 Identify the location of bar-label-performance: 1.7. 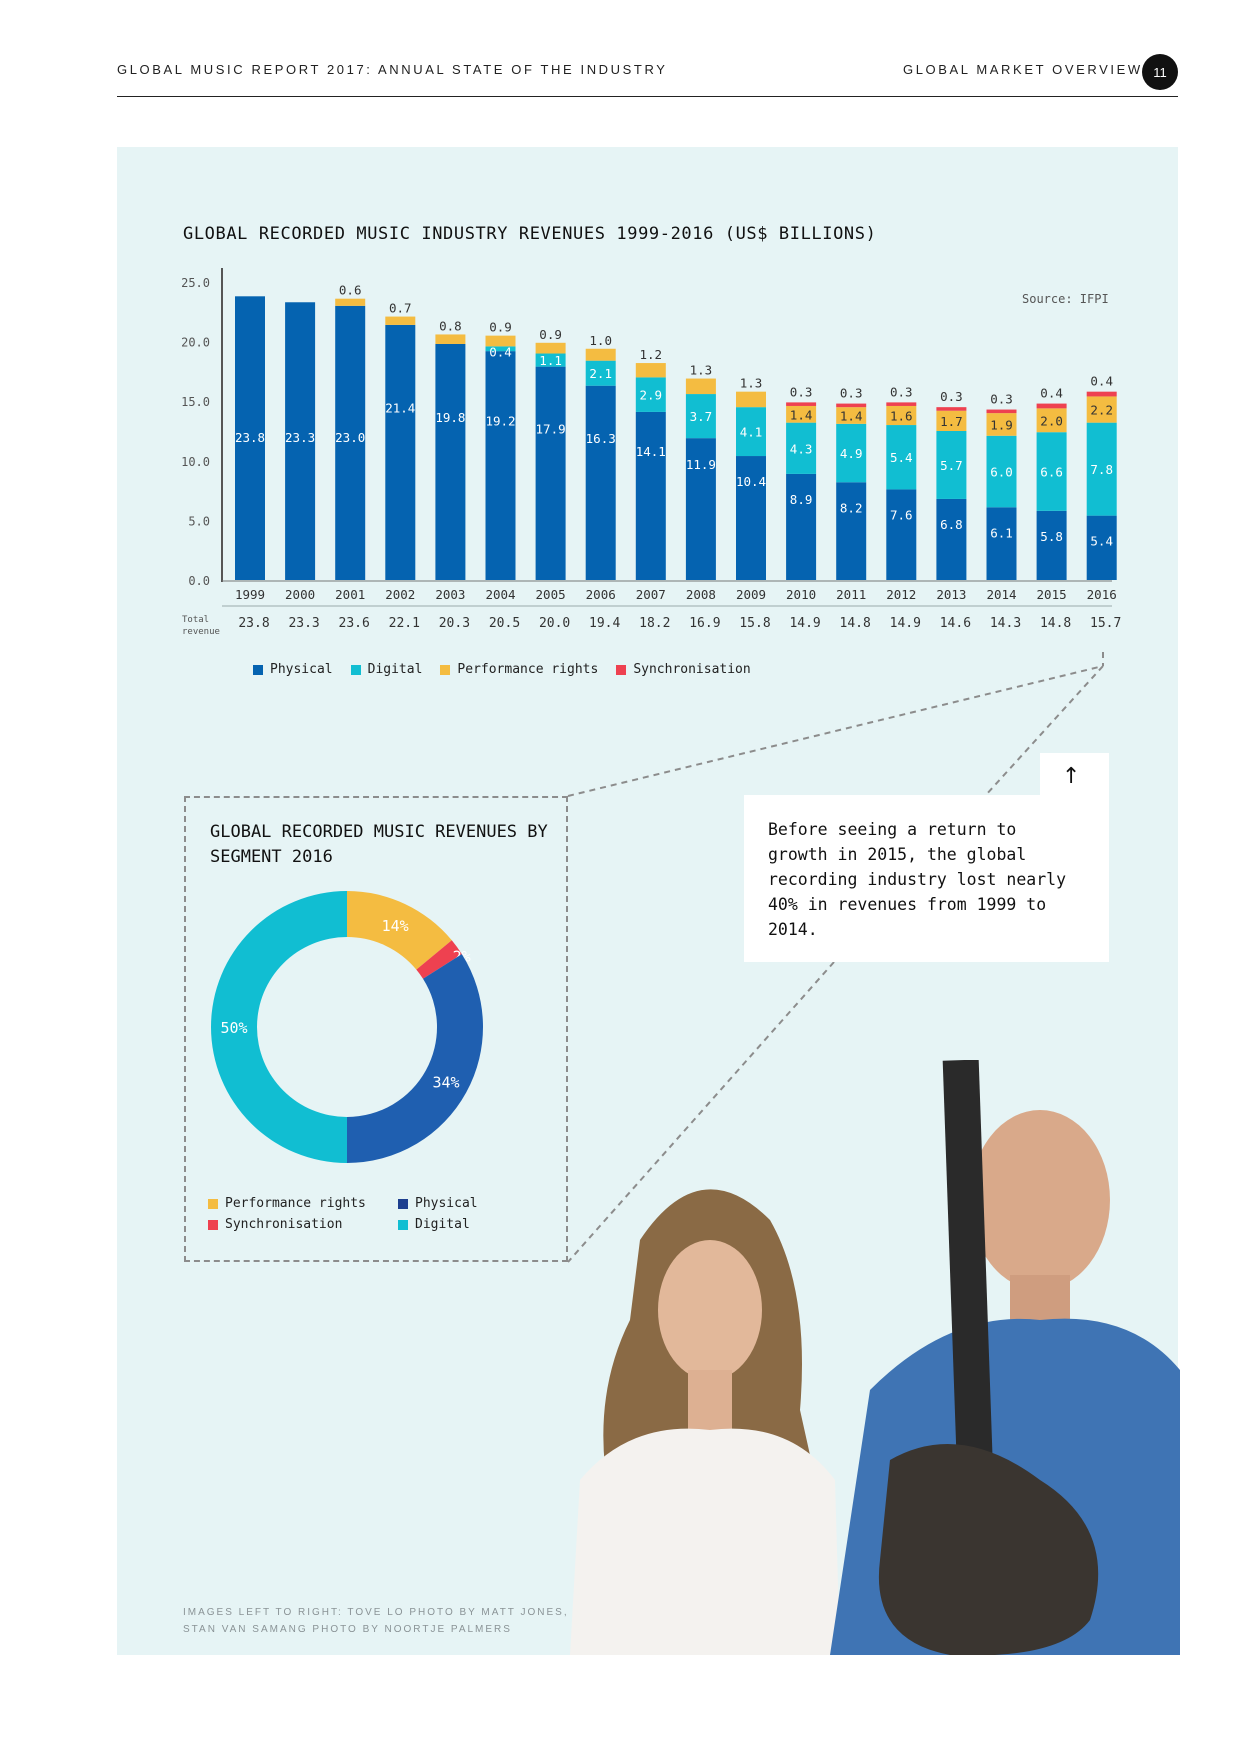
(951, 421).